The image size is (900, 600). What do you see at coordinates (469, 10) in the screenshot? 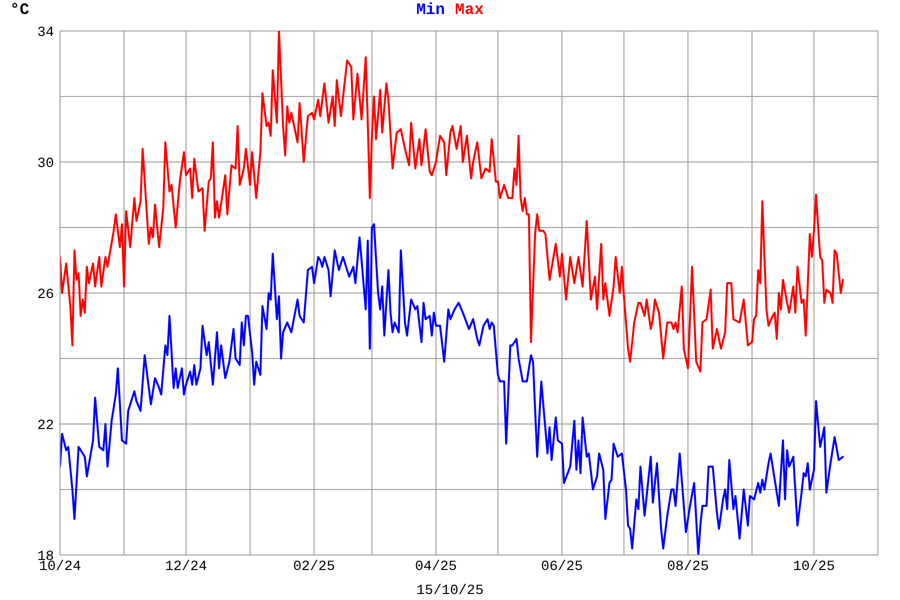
I see `text: Max` at bounding box center [469, 10].